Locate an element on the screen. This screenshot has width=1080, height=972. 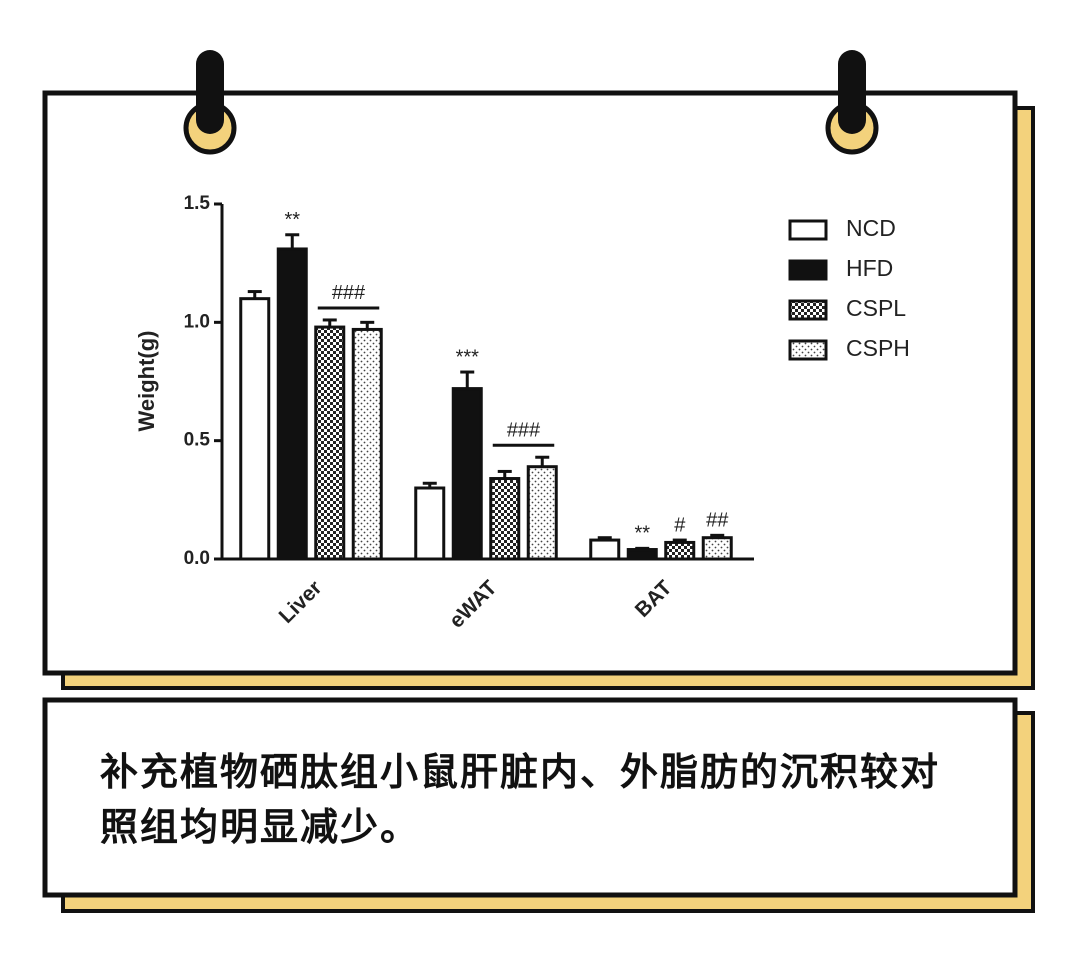
legend-label: CSPH is located at coordinates (878, 348).